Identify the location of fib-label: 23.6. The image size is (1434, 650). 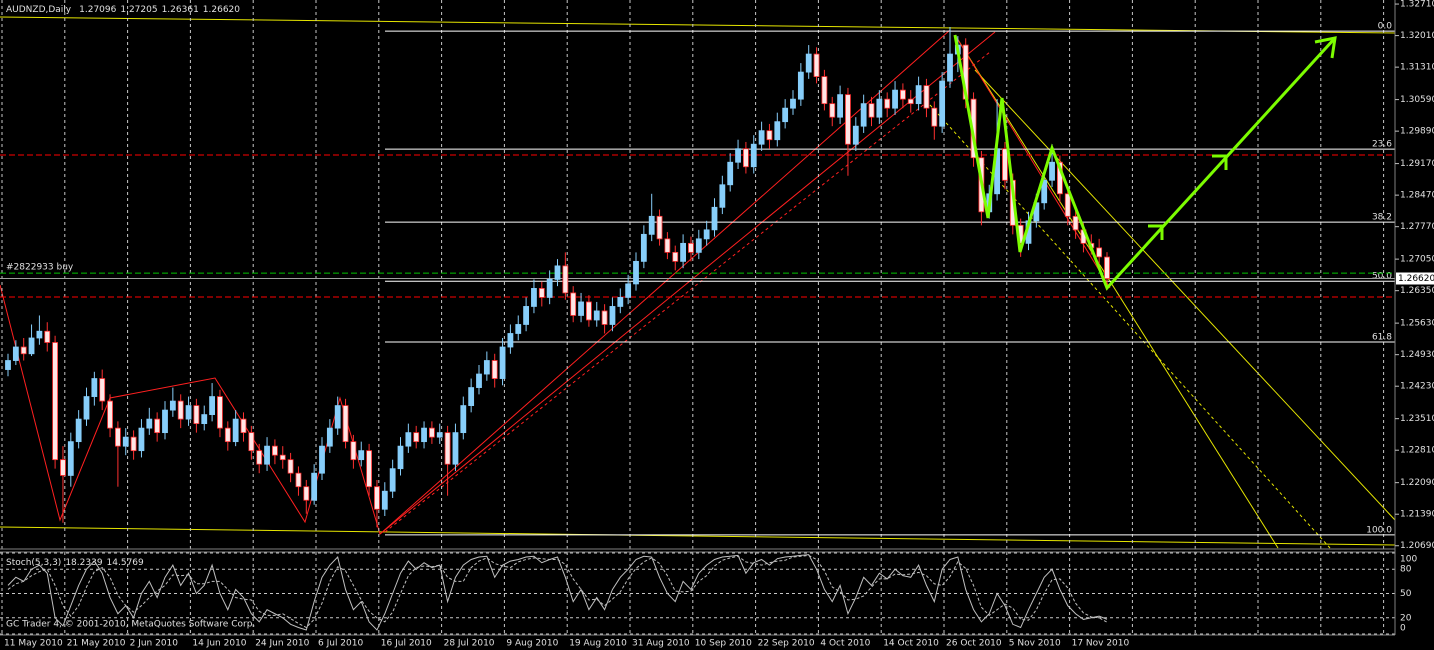
(1382, 145).